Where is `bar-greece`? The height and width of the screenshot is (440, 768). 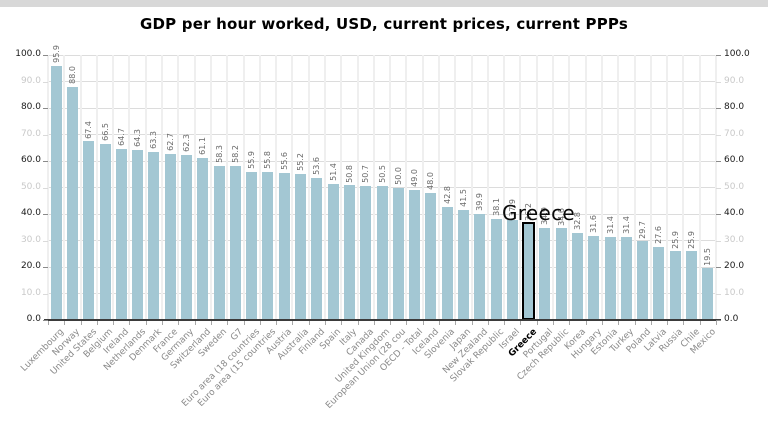 bar-greece is located at coordinates (529, 271).